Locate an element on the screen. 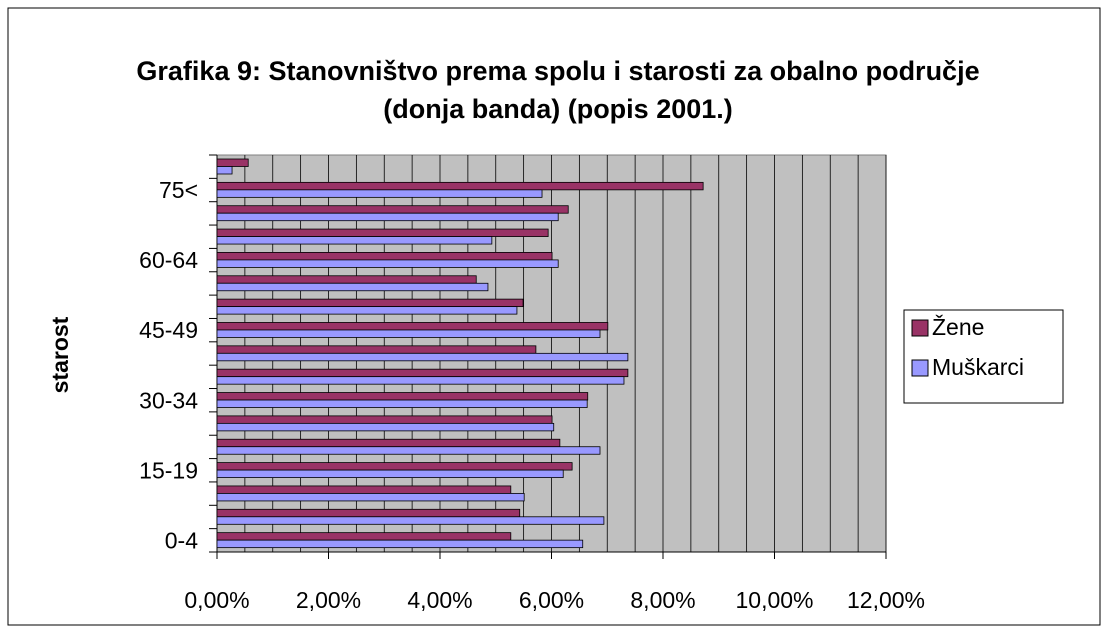  legend-label: Muškarci is located at coordinates (978, 367).